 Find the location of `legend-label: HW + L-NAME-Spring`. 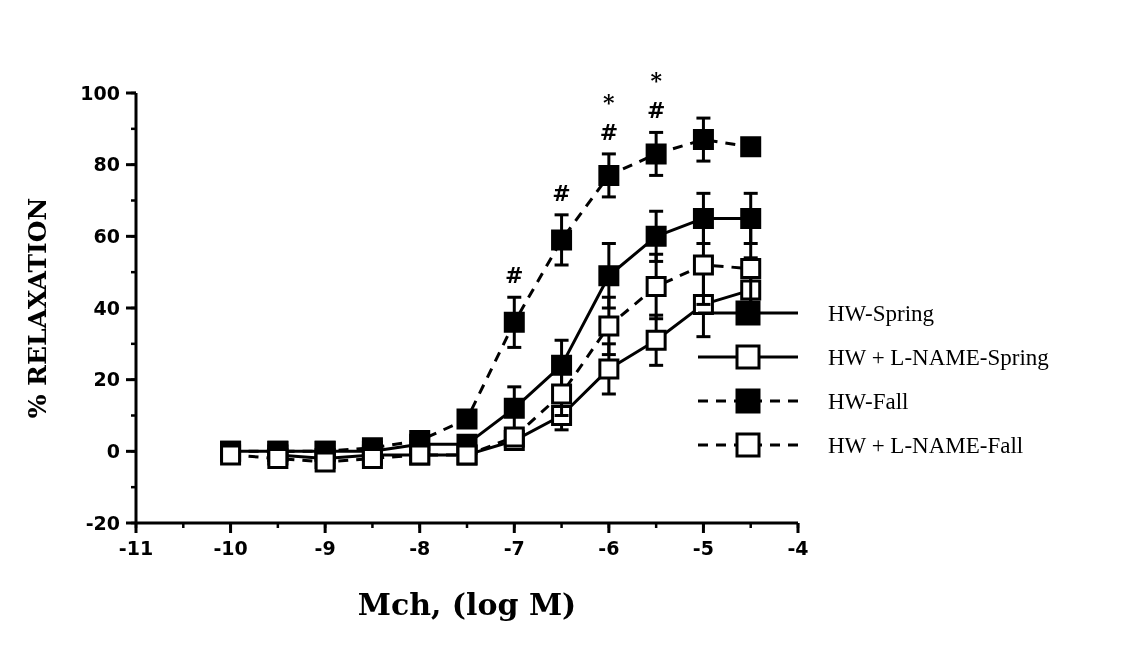

legend-label: HW + L-NAME-Spring is located at coordinates (939, 358).